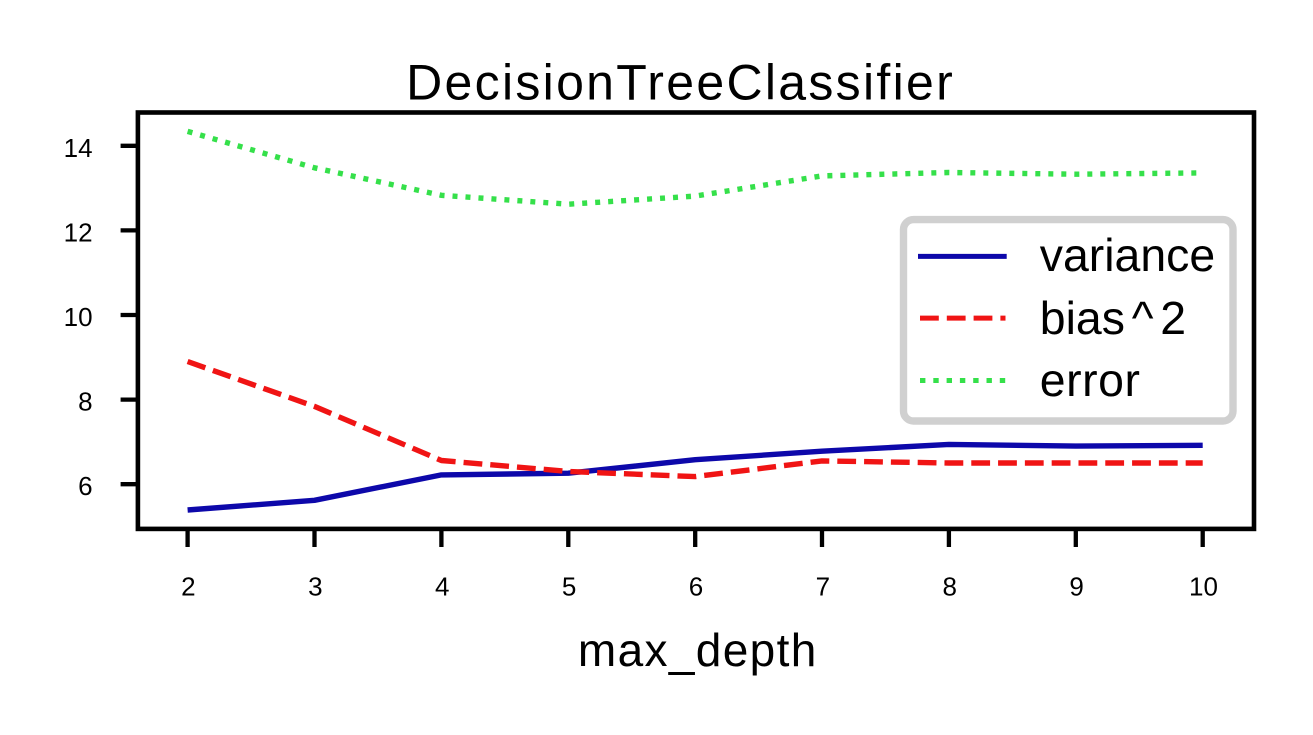 This screenshot has width=1313, height=735. I want to click on svg-text: 3, so click(315, 586).